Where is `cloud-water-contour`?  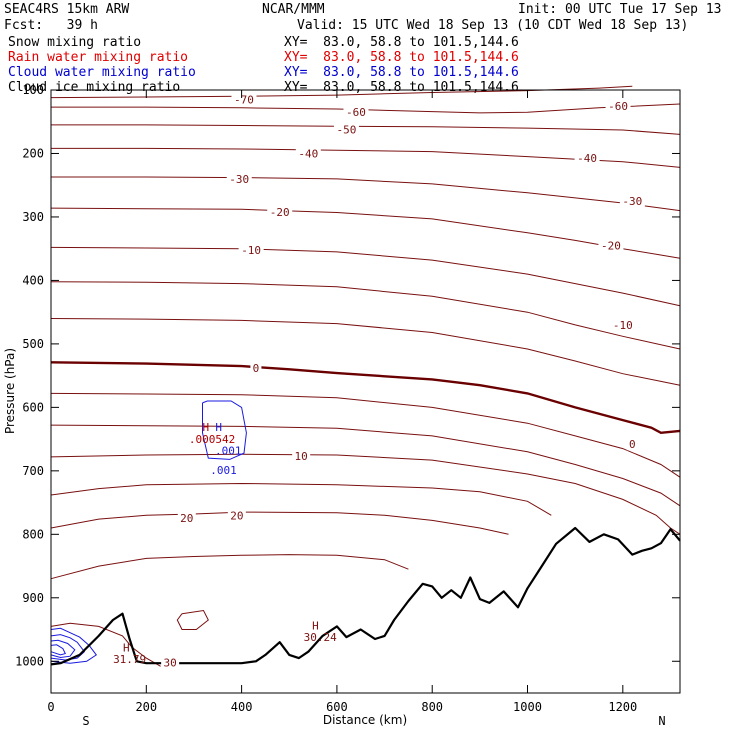 cloud-water-contour is located at coordinates (224, 430).